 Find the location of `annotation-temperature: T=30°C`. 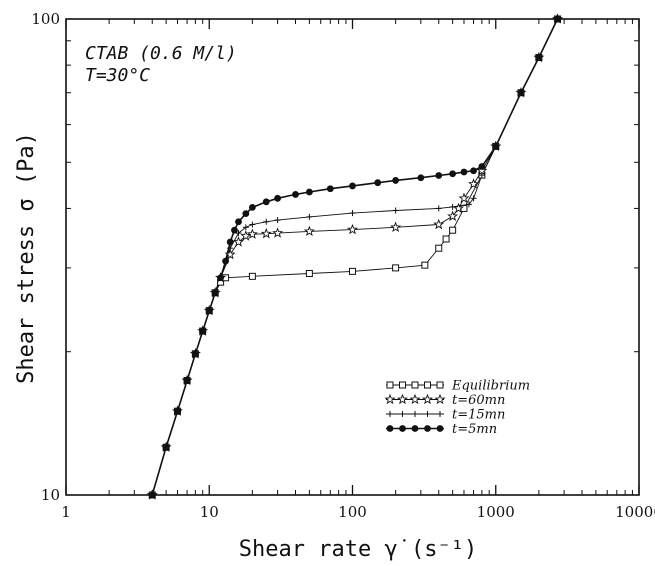

annotation-temperature: T=30°C is located at coordinates (117, 75).